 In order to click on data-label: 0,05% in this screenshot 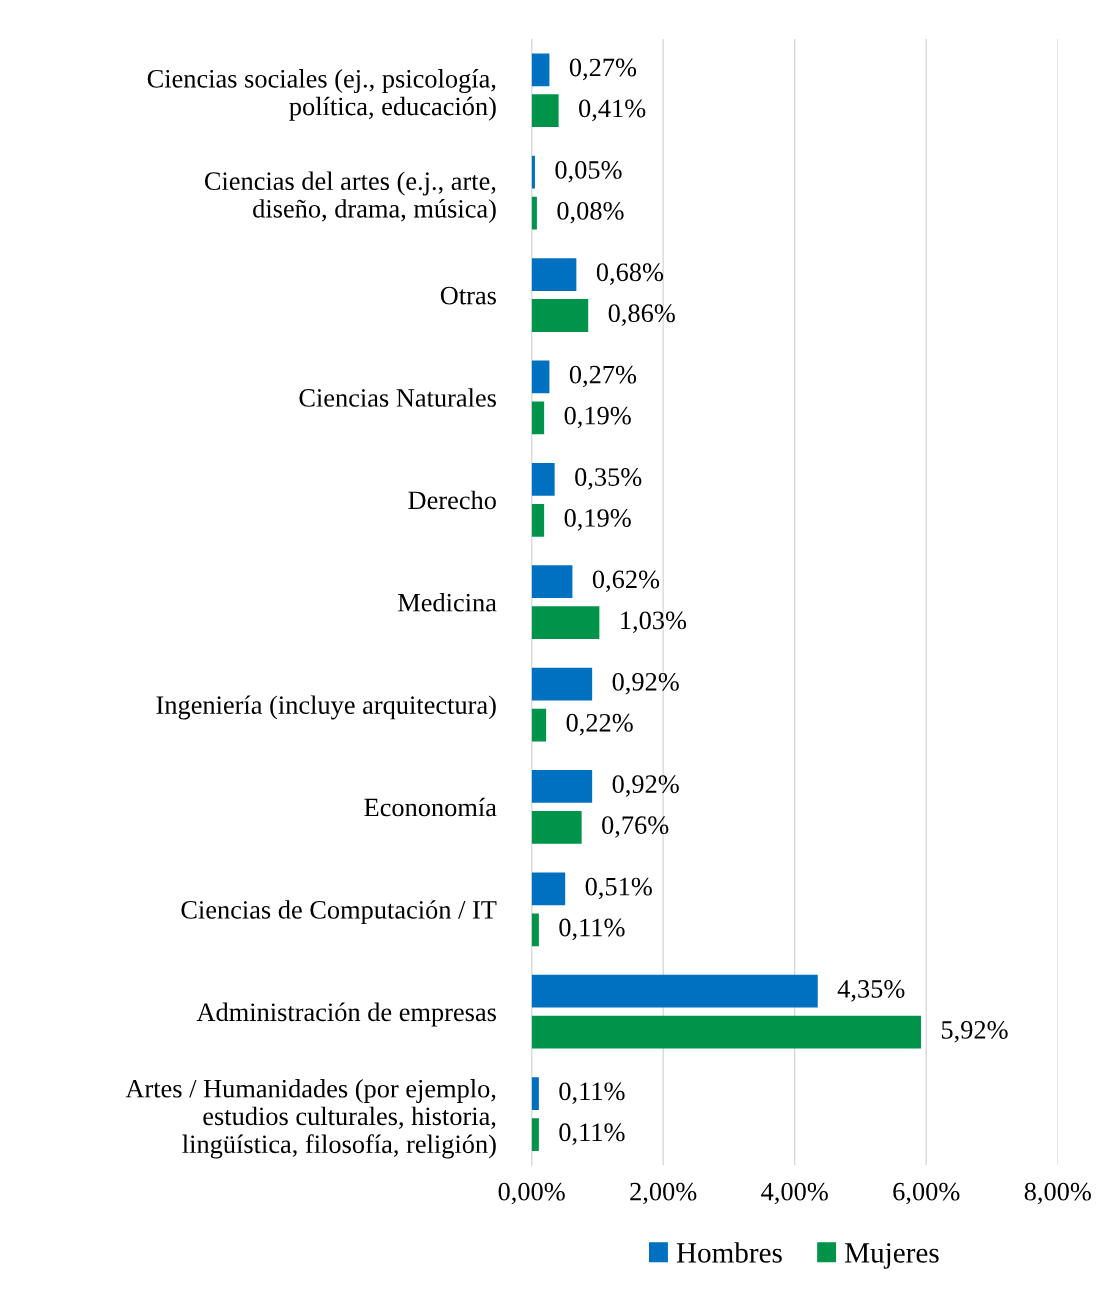, I will do `click(588, 171)`.